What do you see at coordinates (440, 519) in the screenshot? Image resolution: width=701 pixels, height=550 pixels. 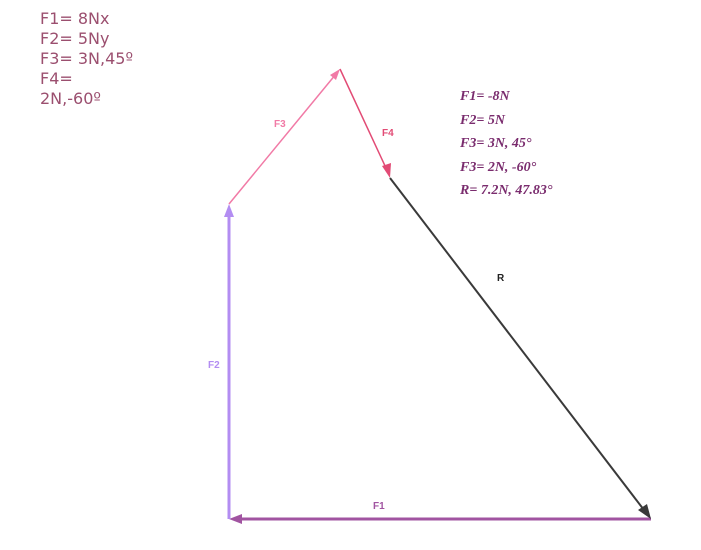 I see `vector-f1` at bounding box center [440, 519].